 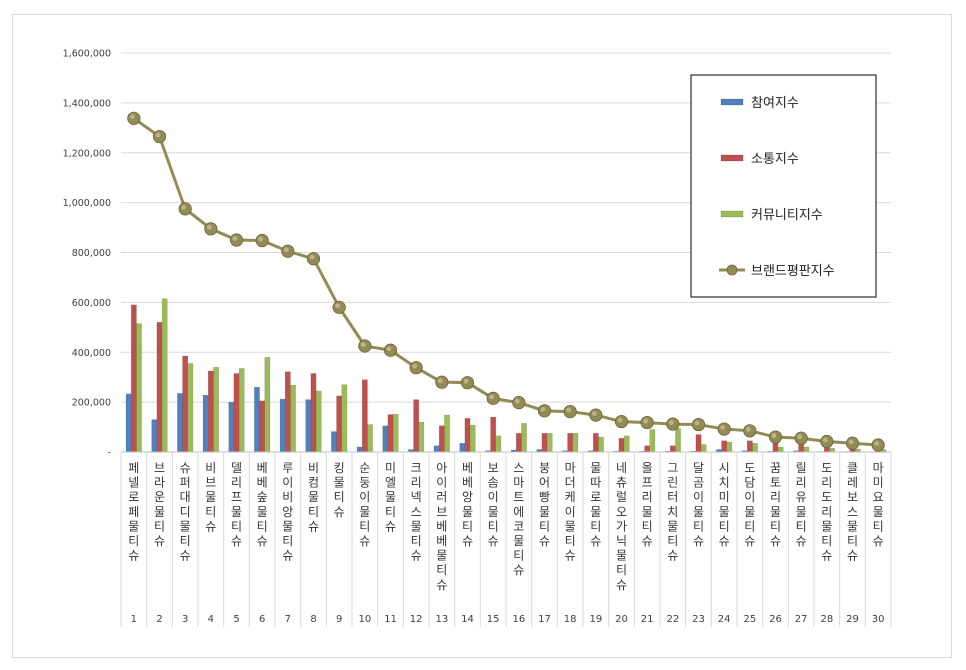 I want to click on rank-label: 18, so click(x=570, y=619).